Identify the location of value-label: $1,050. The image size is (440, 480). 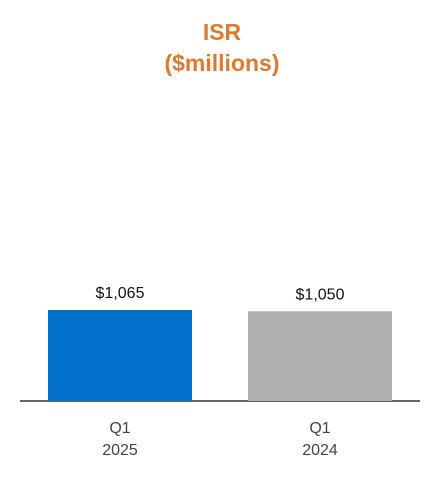
(320, 294).